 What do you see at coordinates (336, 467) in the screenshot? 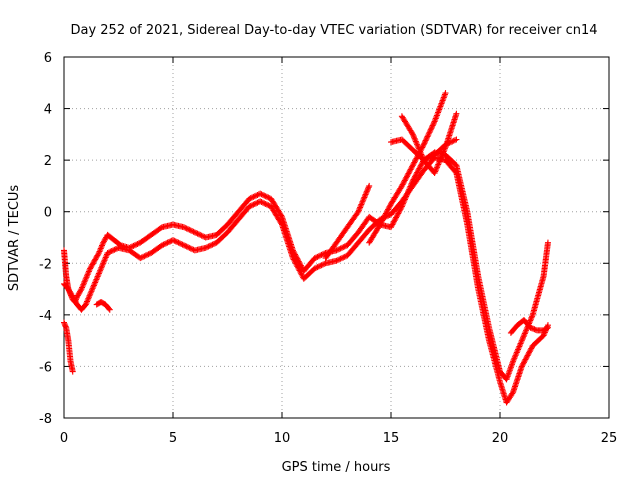
I see `x-axis-label: GPS time / hours` at bounding box center [336, 467].